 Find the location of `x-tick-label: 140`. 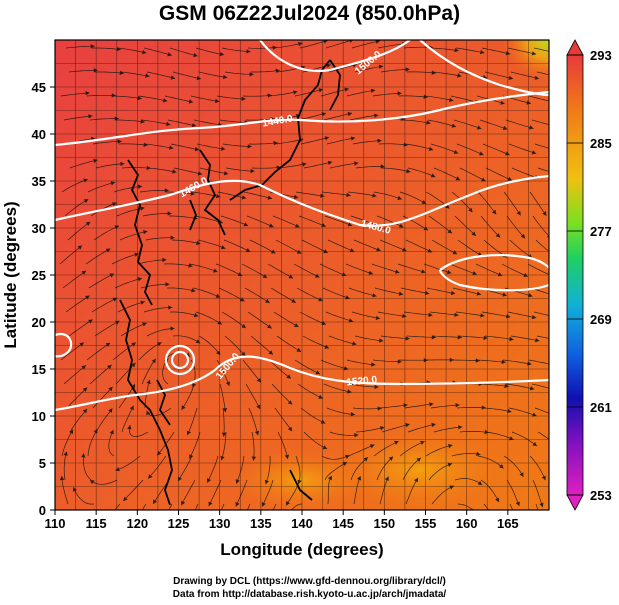

x-tick-label: 140 is located at coordinates (302, 523).